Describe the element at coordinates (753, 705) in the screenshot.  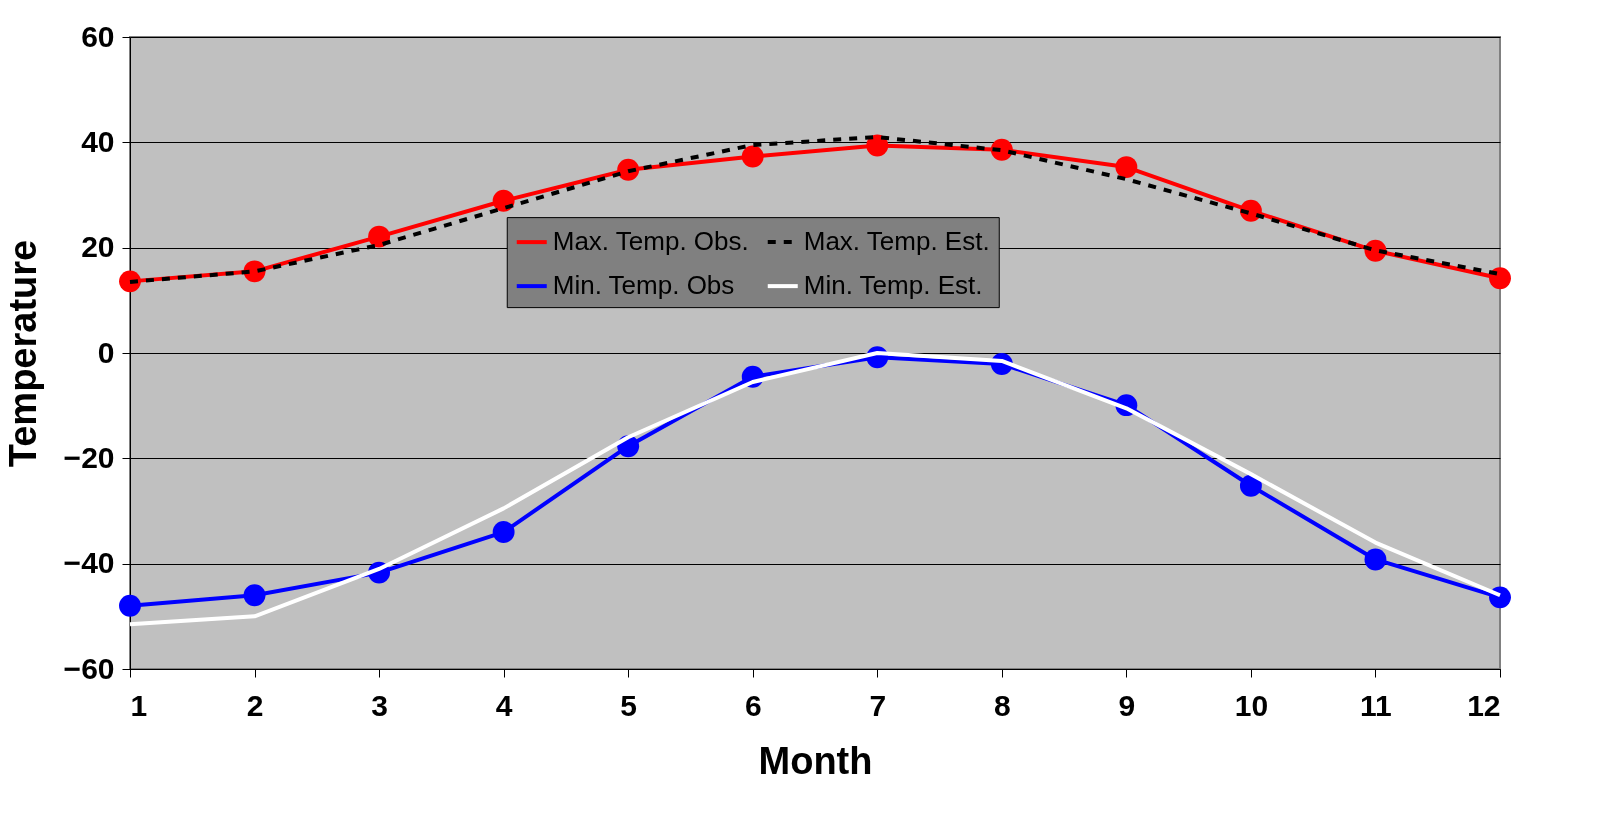
I see `x-tick-label: 6` at that location.